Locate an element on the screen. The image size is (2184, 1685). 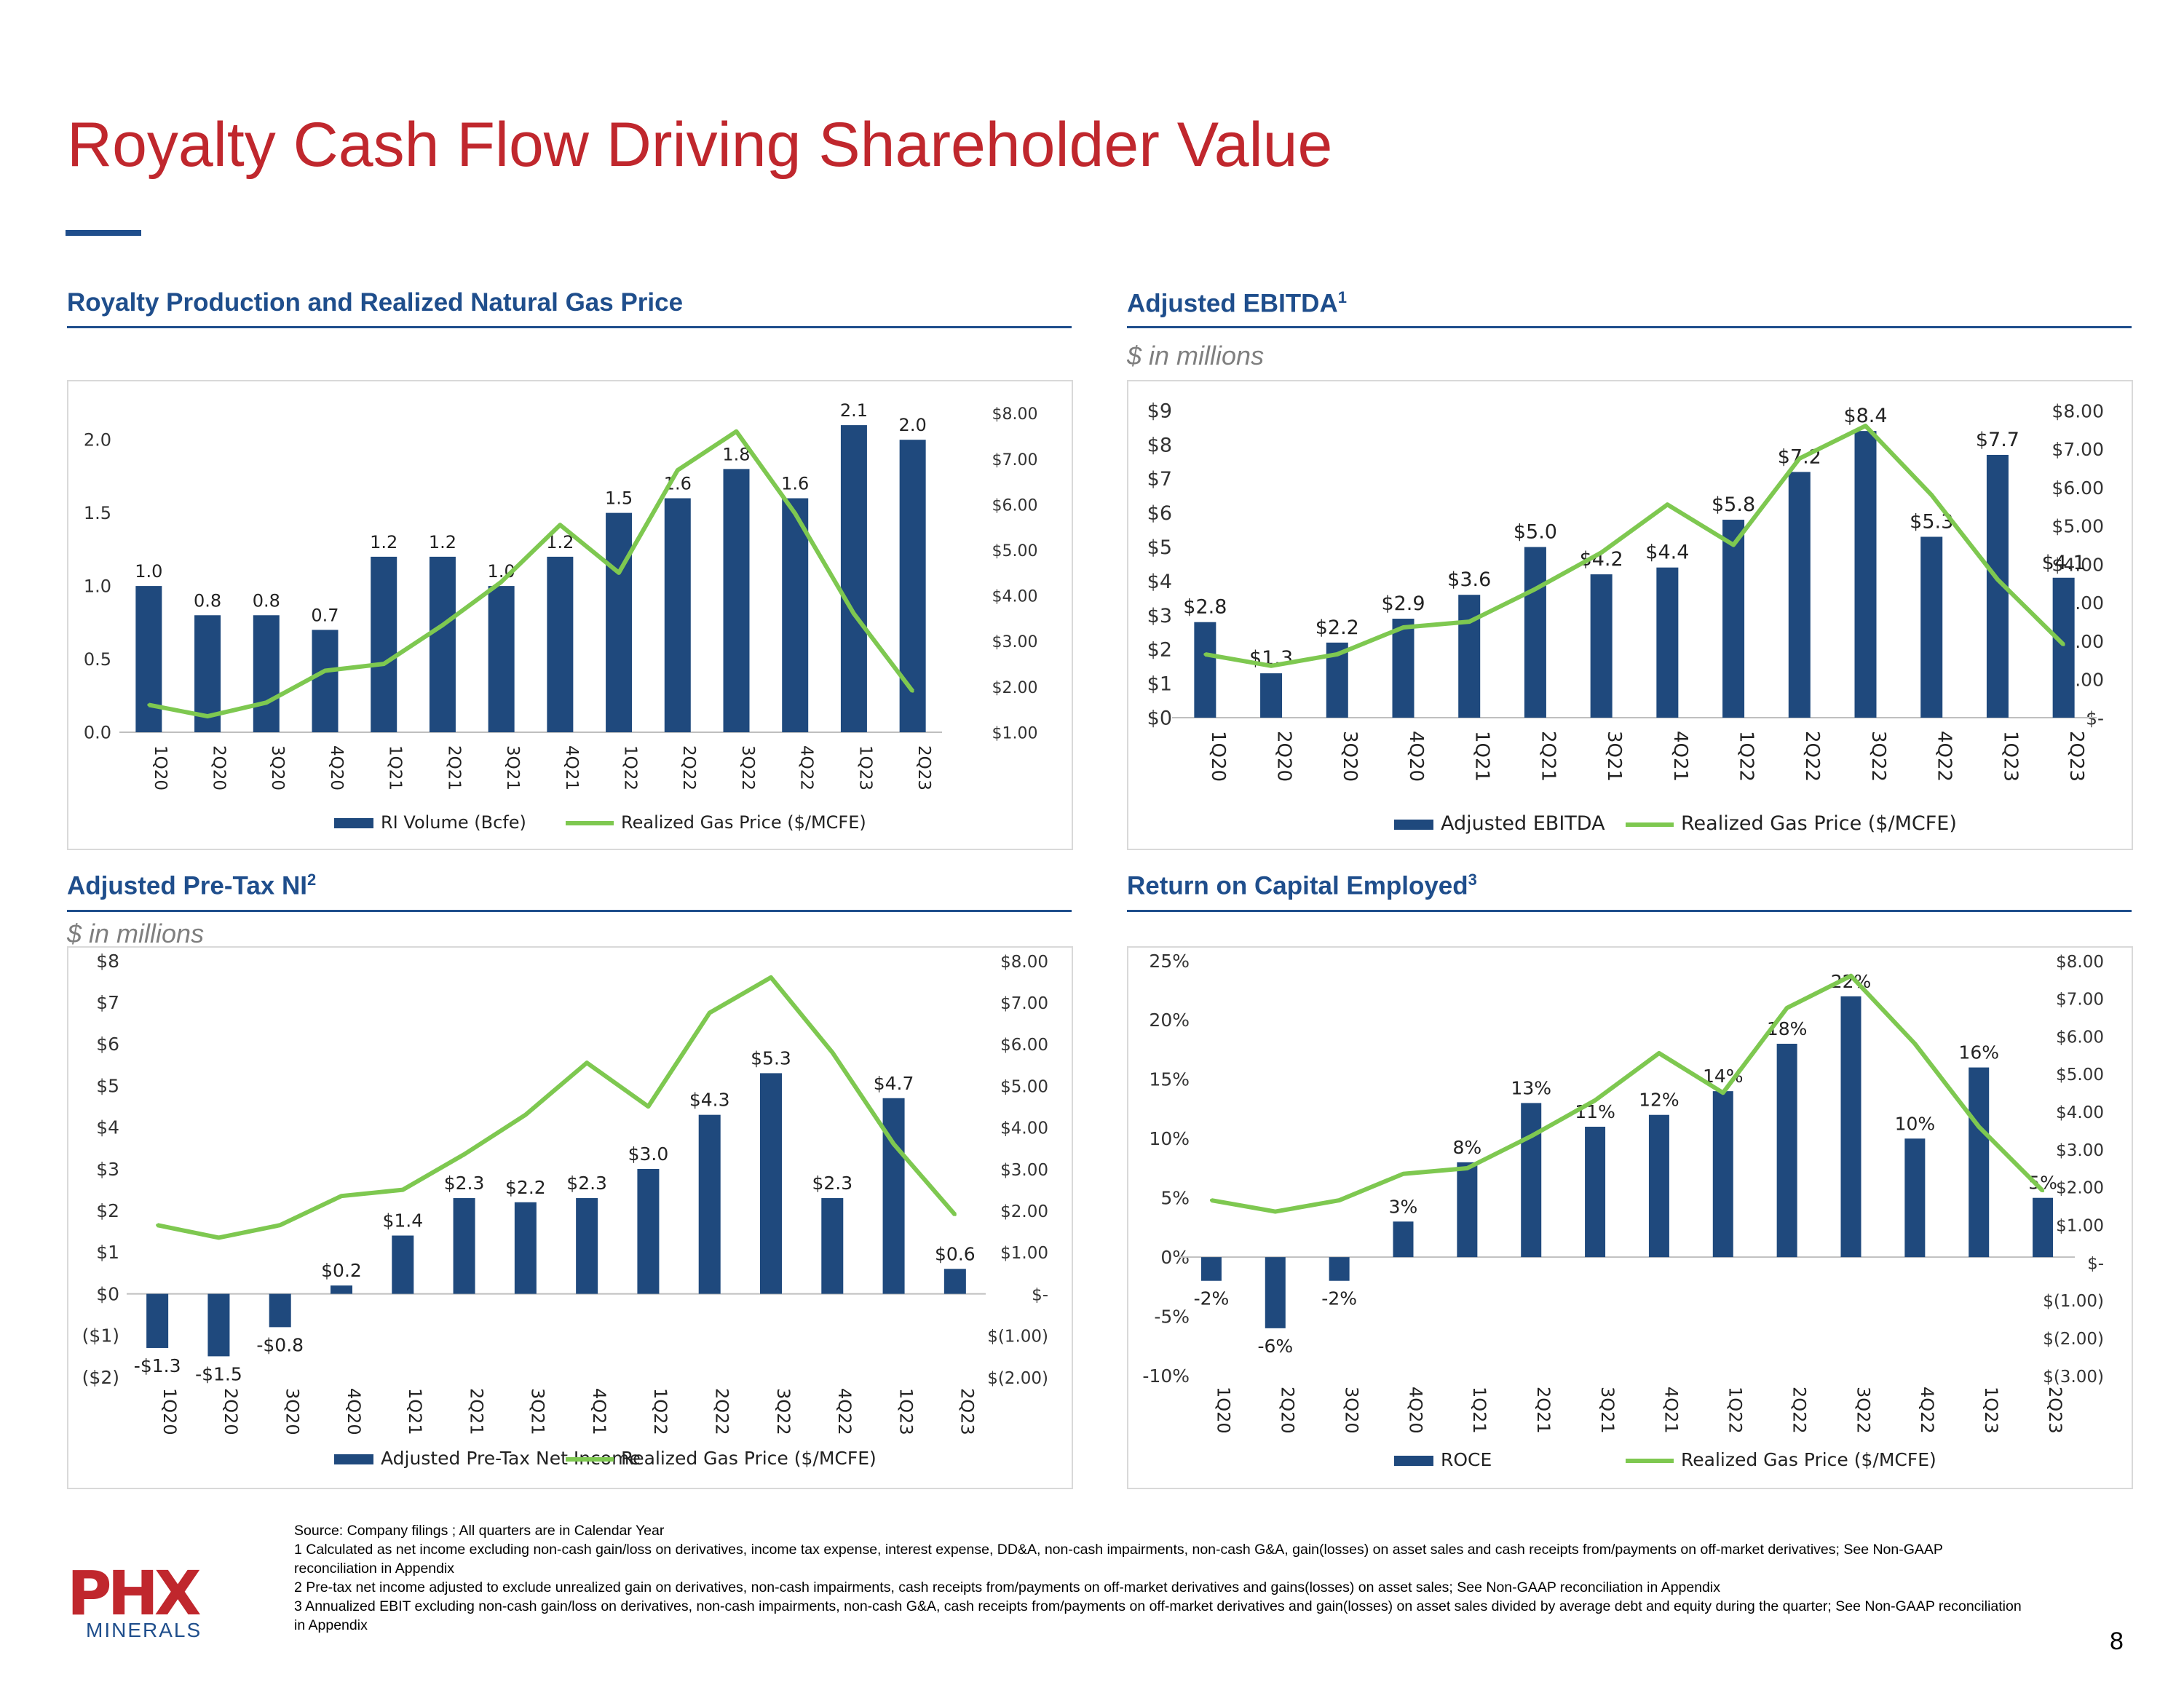
legend-line-label: Realized Gas Price ($/MCFE) is located at coordinates (1809, 1459).